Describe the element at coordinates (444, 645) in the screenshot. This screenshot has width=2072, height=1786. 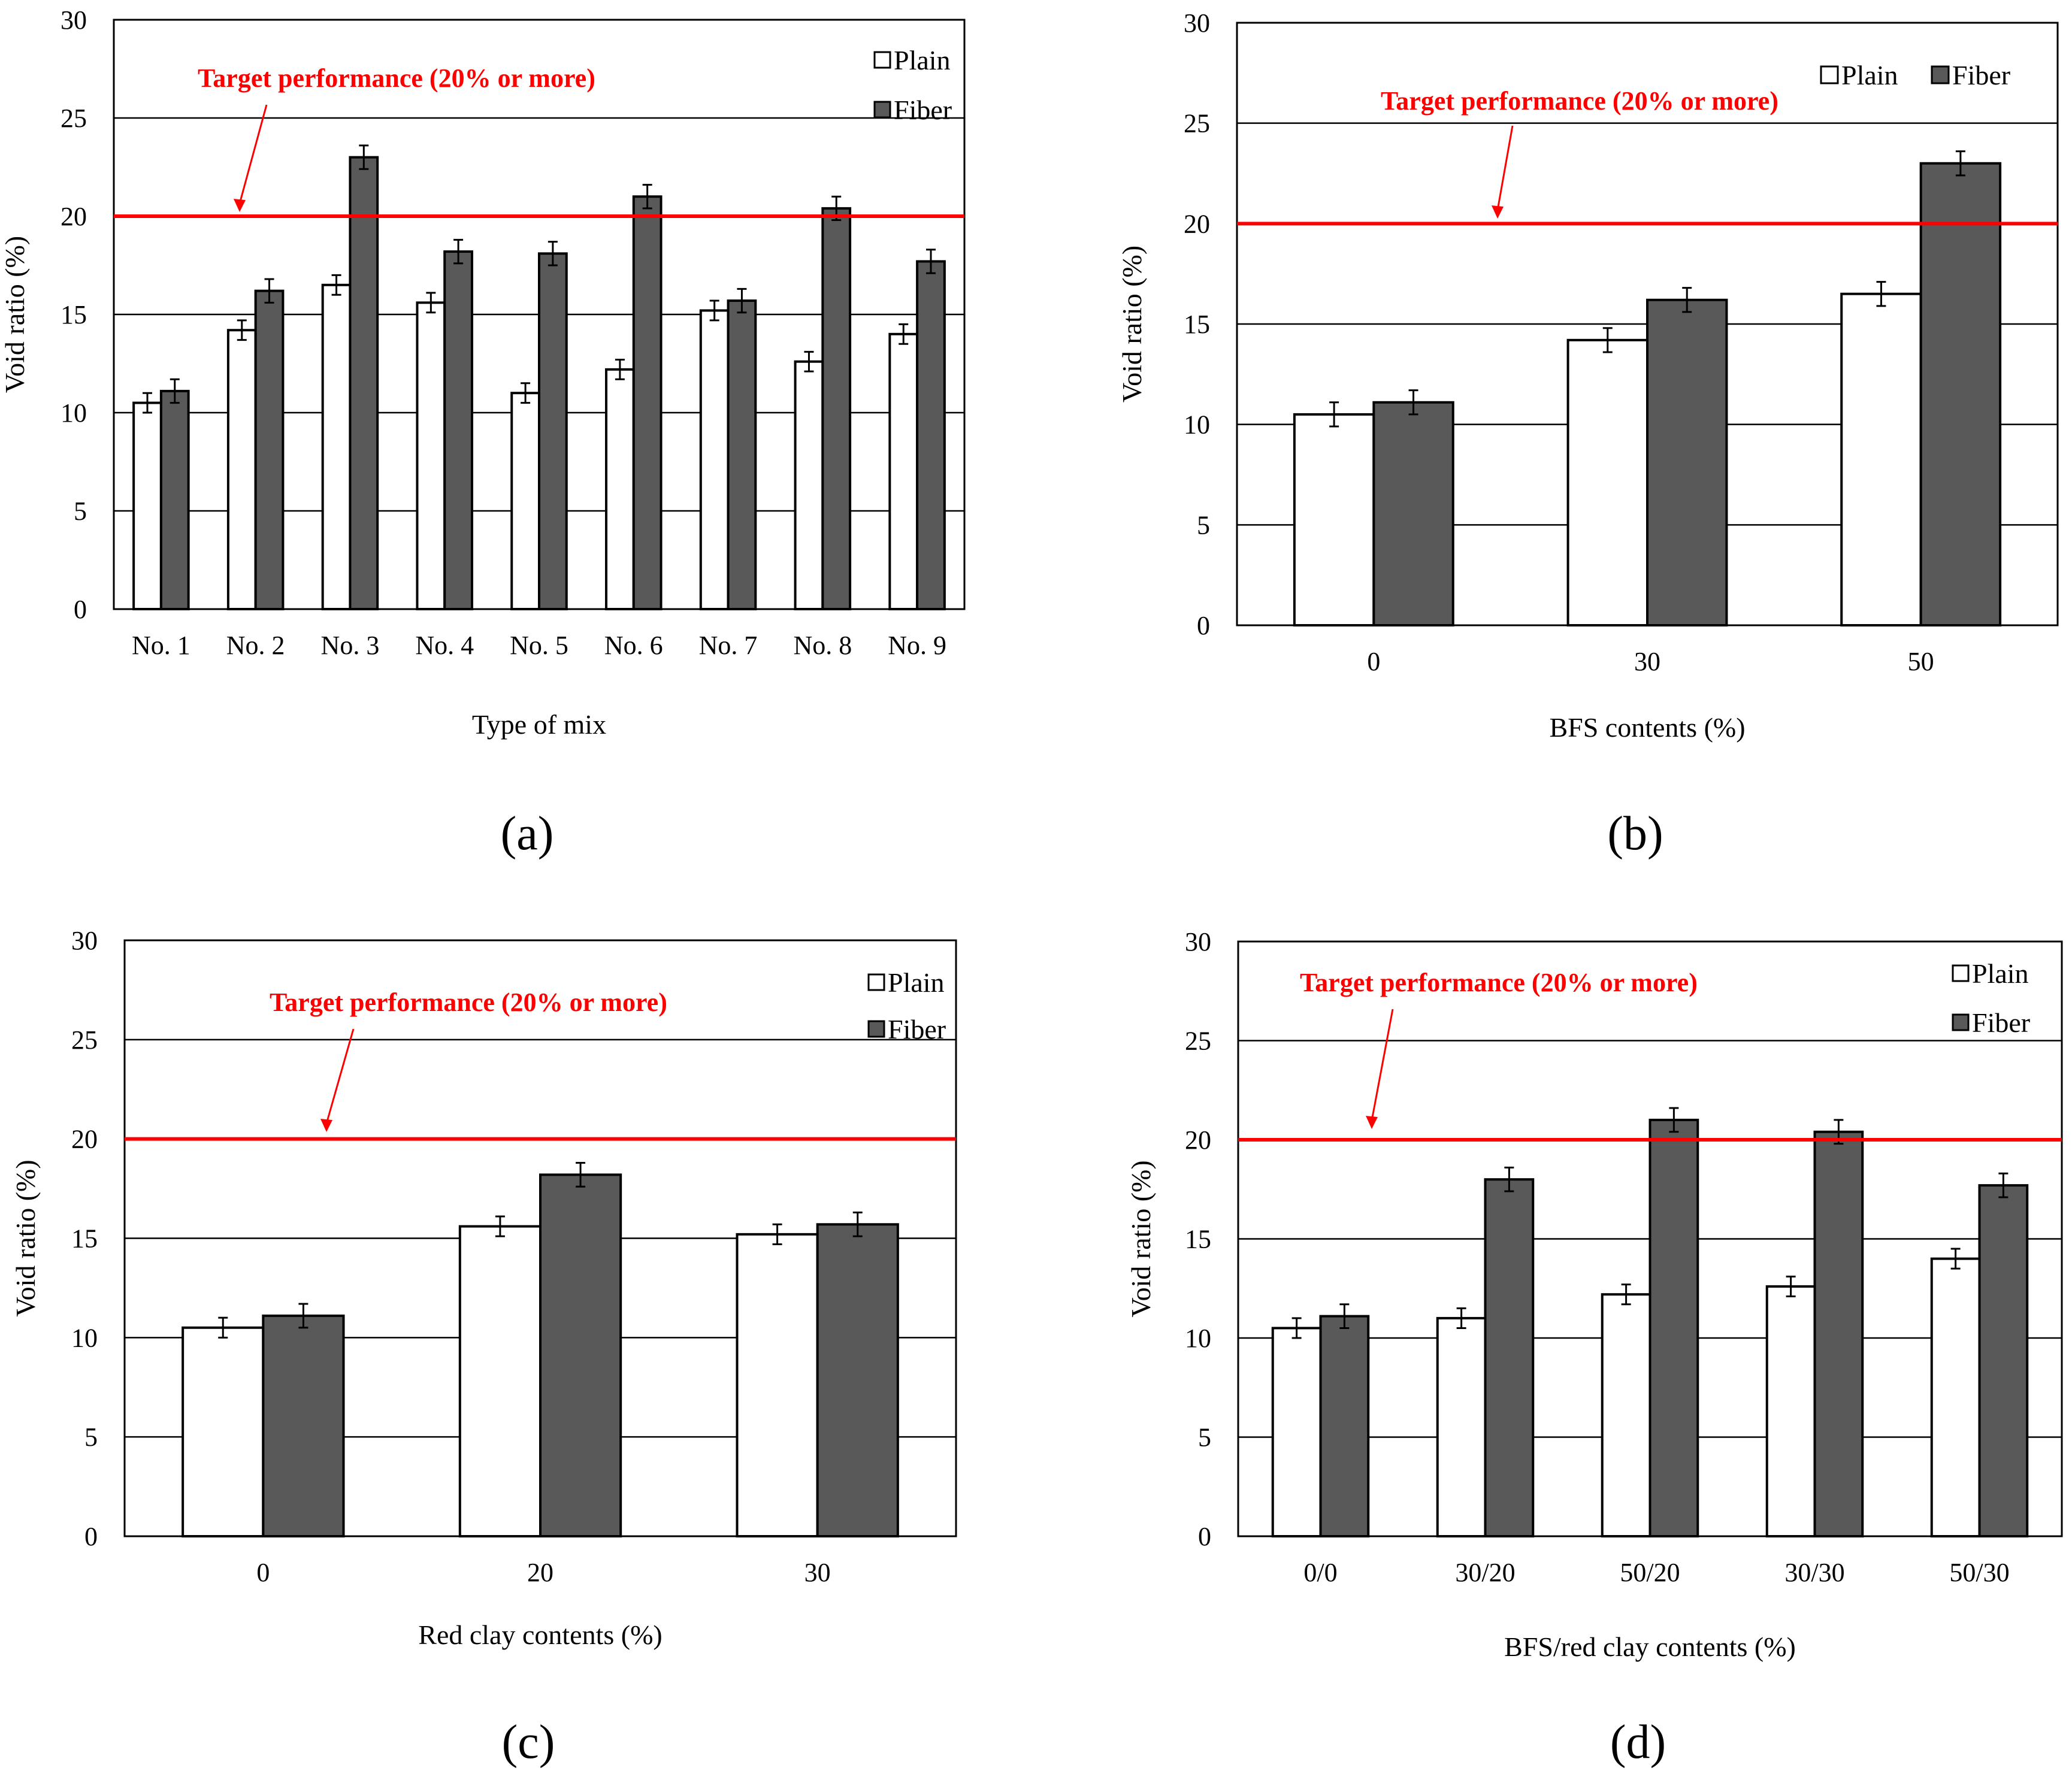
I see `x-tick-label: No. 4` at that location.